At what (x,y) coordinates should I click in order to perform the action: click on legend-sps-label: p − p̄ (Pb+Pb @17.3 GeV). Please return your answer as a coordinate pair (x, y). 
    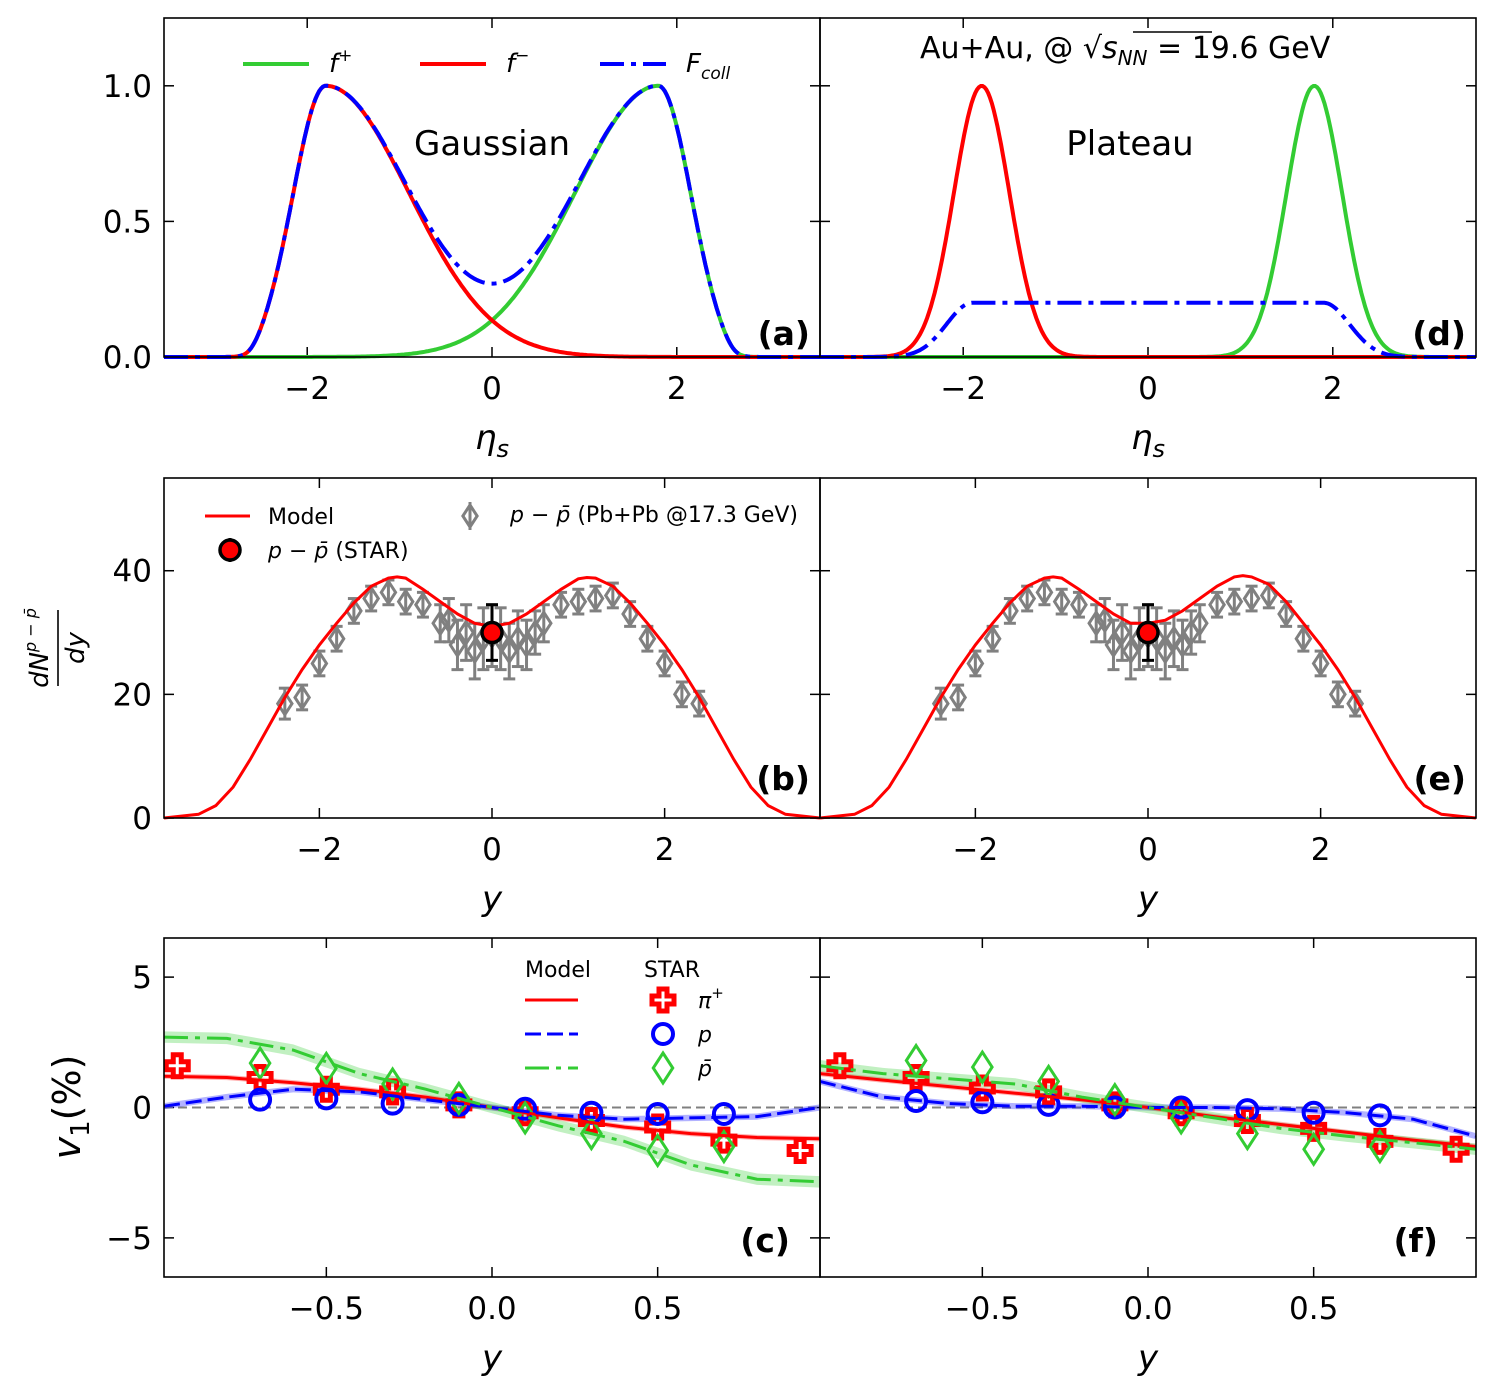
    Looking at the image, I should click on (653, 515).